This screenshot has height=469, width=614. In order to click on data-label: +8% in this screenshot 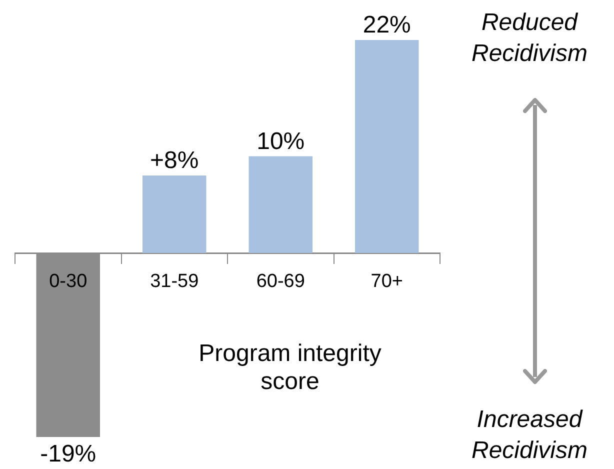, I will do `click(174, 160)`.